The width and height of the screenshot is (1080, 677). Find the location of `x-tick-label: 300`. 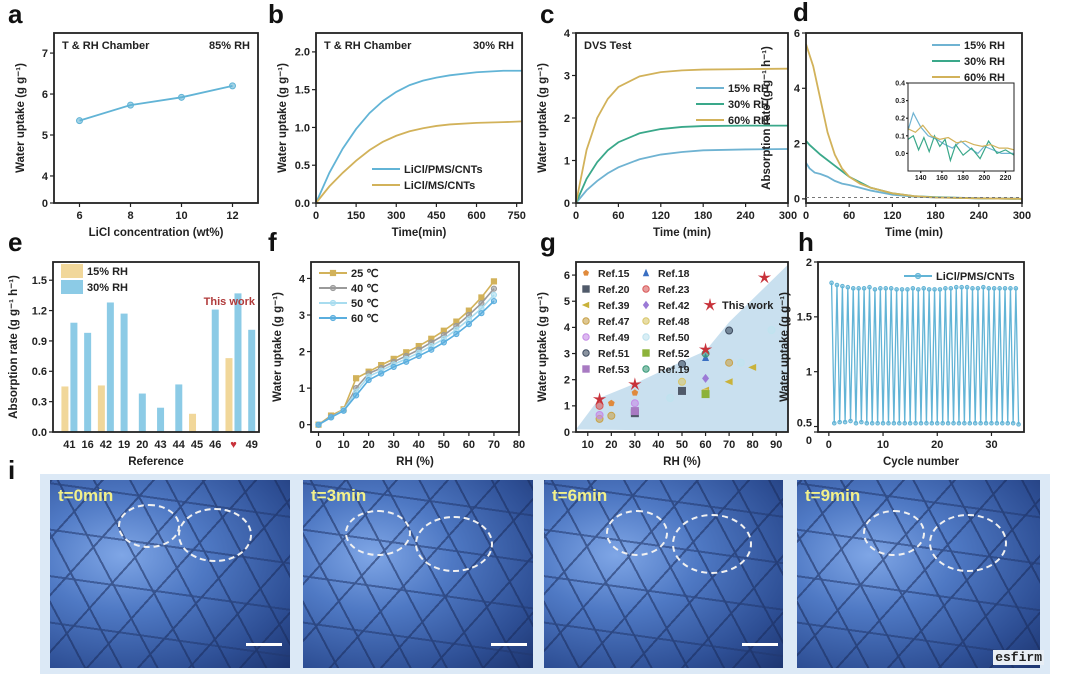

x-tick-label: 300 is located at coordinates (788, 216).